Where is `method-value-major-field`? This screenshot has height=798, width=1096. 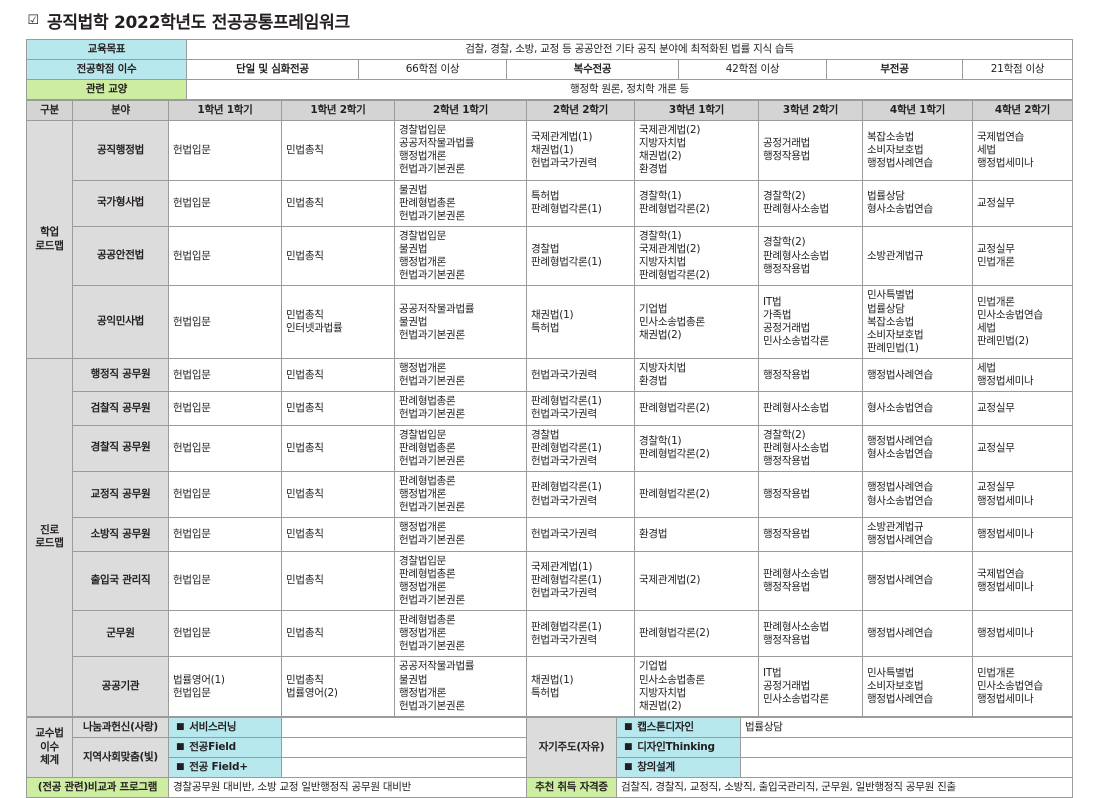
method-value-major-field is located at coordinates (404, 747).